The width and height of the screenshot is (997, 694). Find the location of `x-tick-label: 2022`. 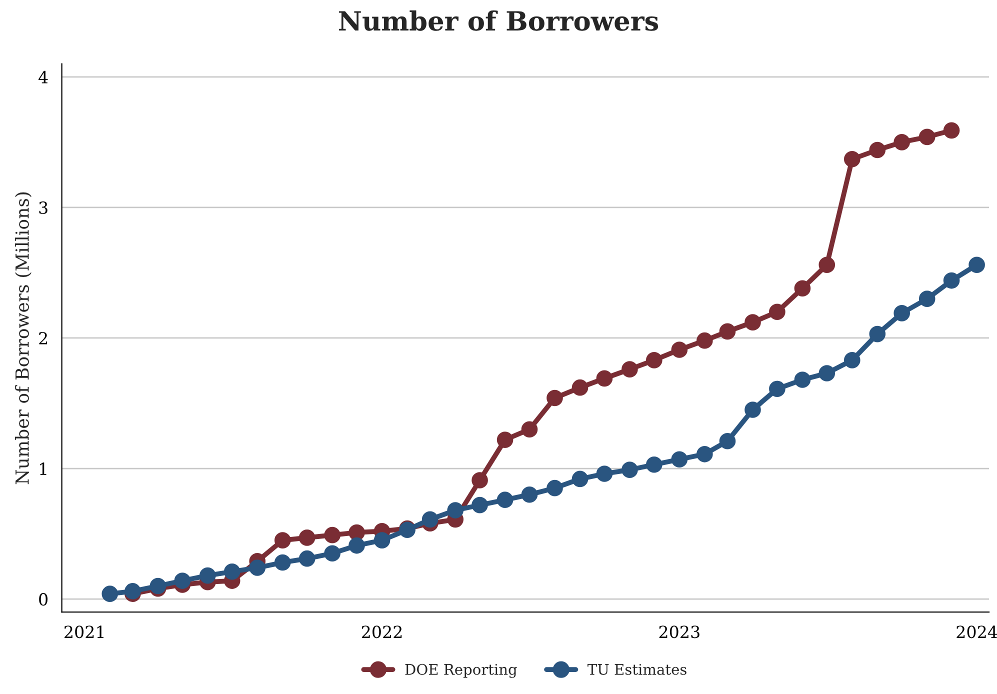

x-tick-label: 2022 is located at coordinates (382, 632).